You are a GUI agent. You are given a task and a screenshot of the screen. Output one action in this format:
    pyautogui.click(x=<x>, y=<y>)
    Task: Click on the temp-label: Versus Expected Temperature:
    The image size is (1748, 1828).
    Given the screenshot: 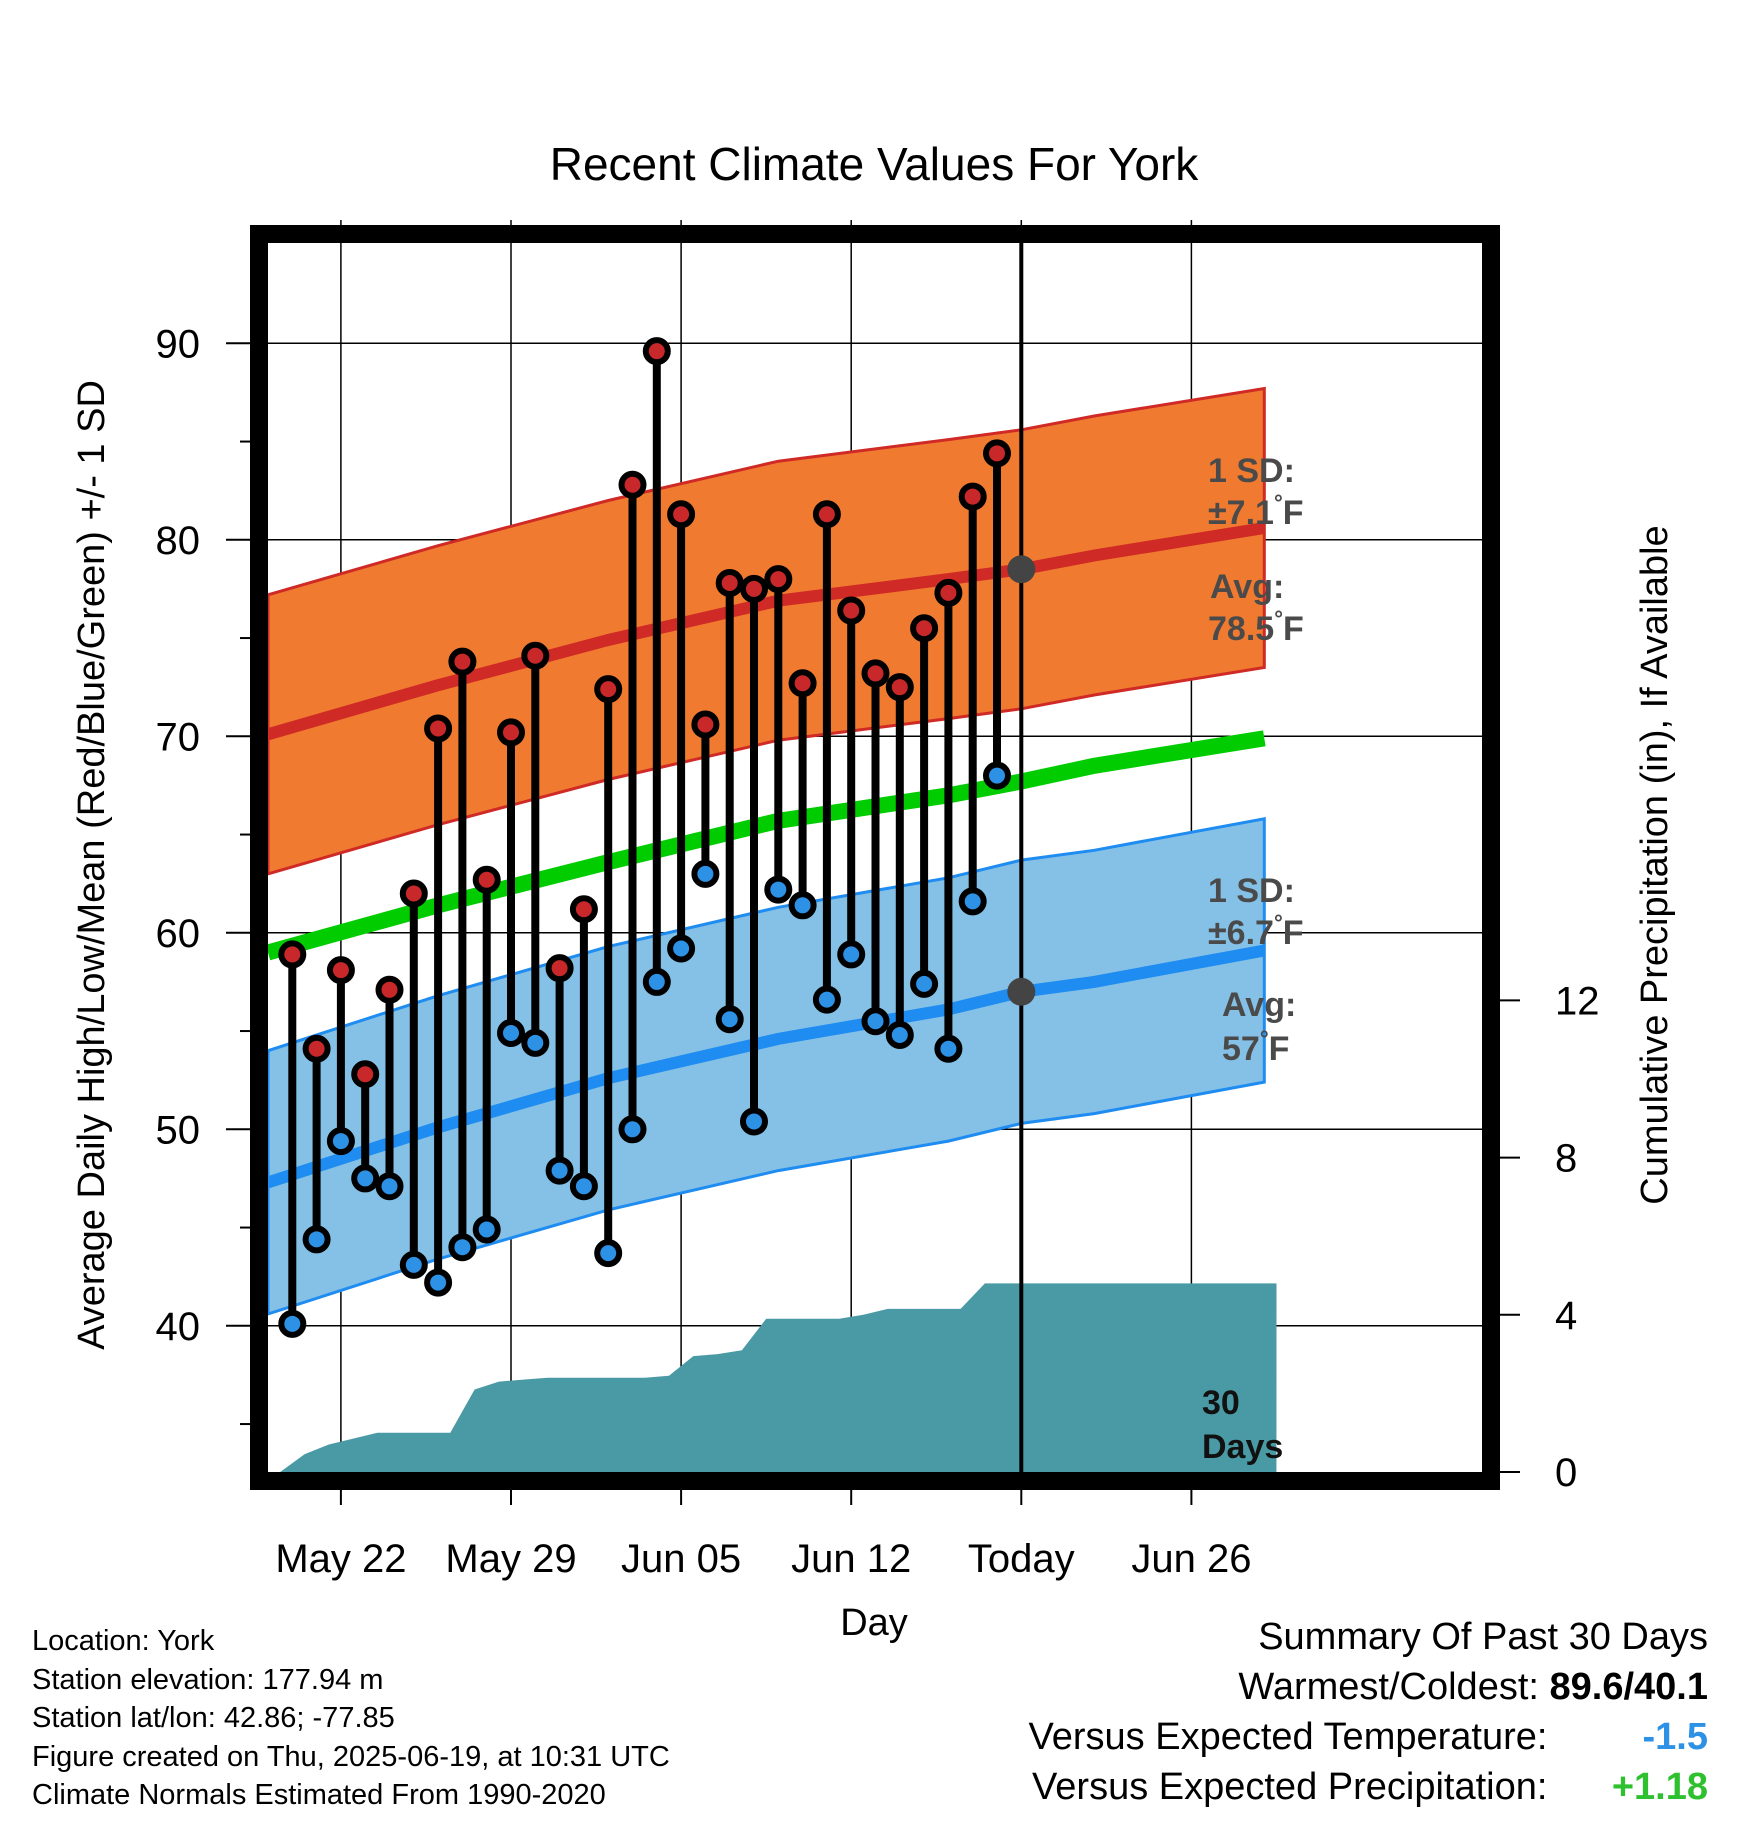 What is the action you would take?
    pyautogui.click(x=1288, y=1737)
    